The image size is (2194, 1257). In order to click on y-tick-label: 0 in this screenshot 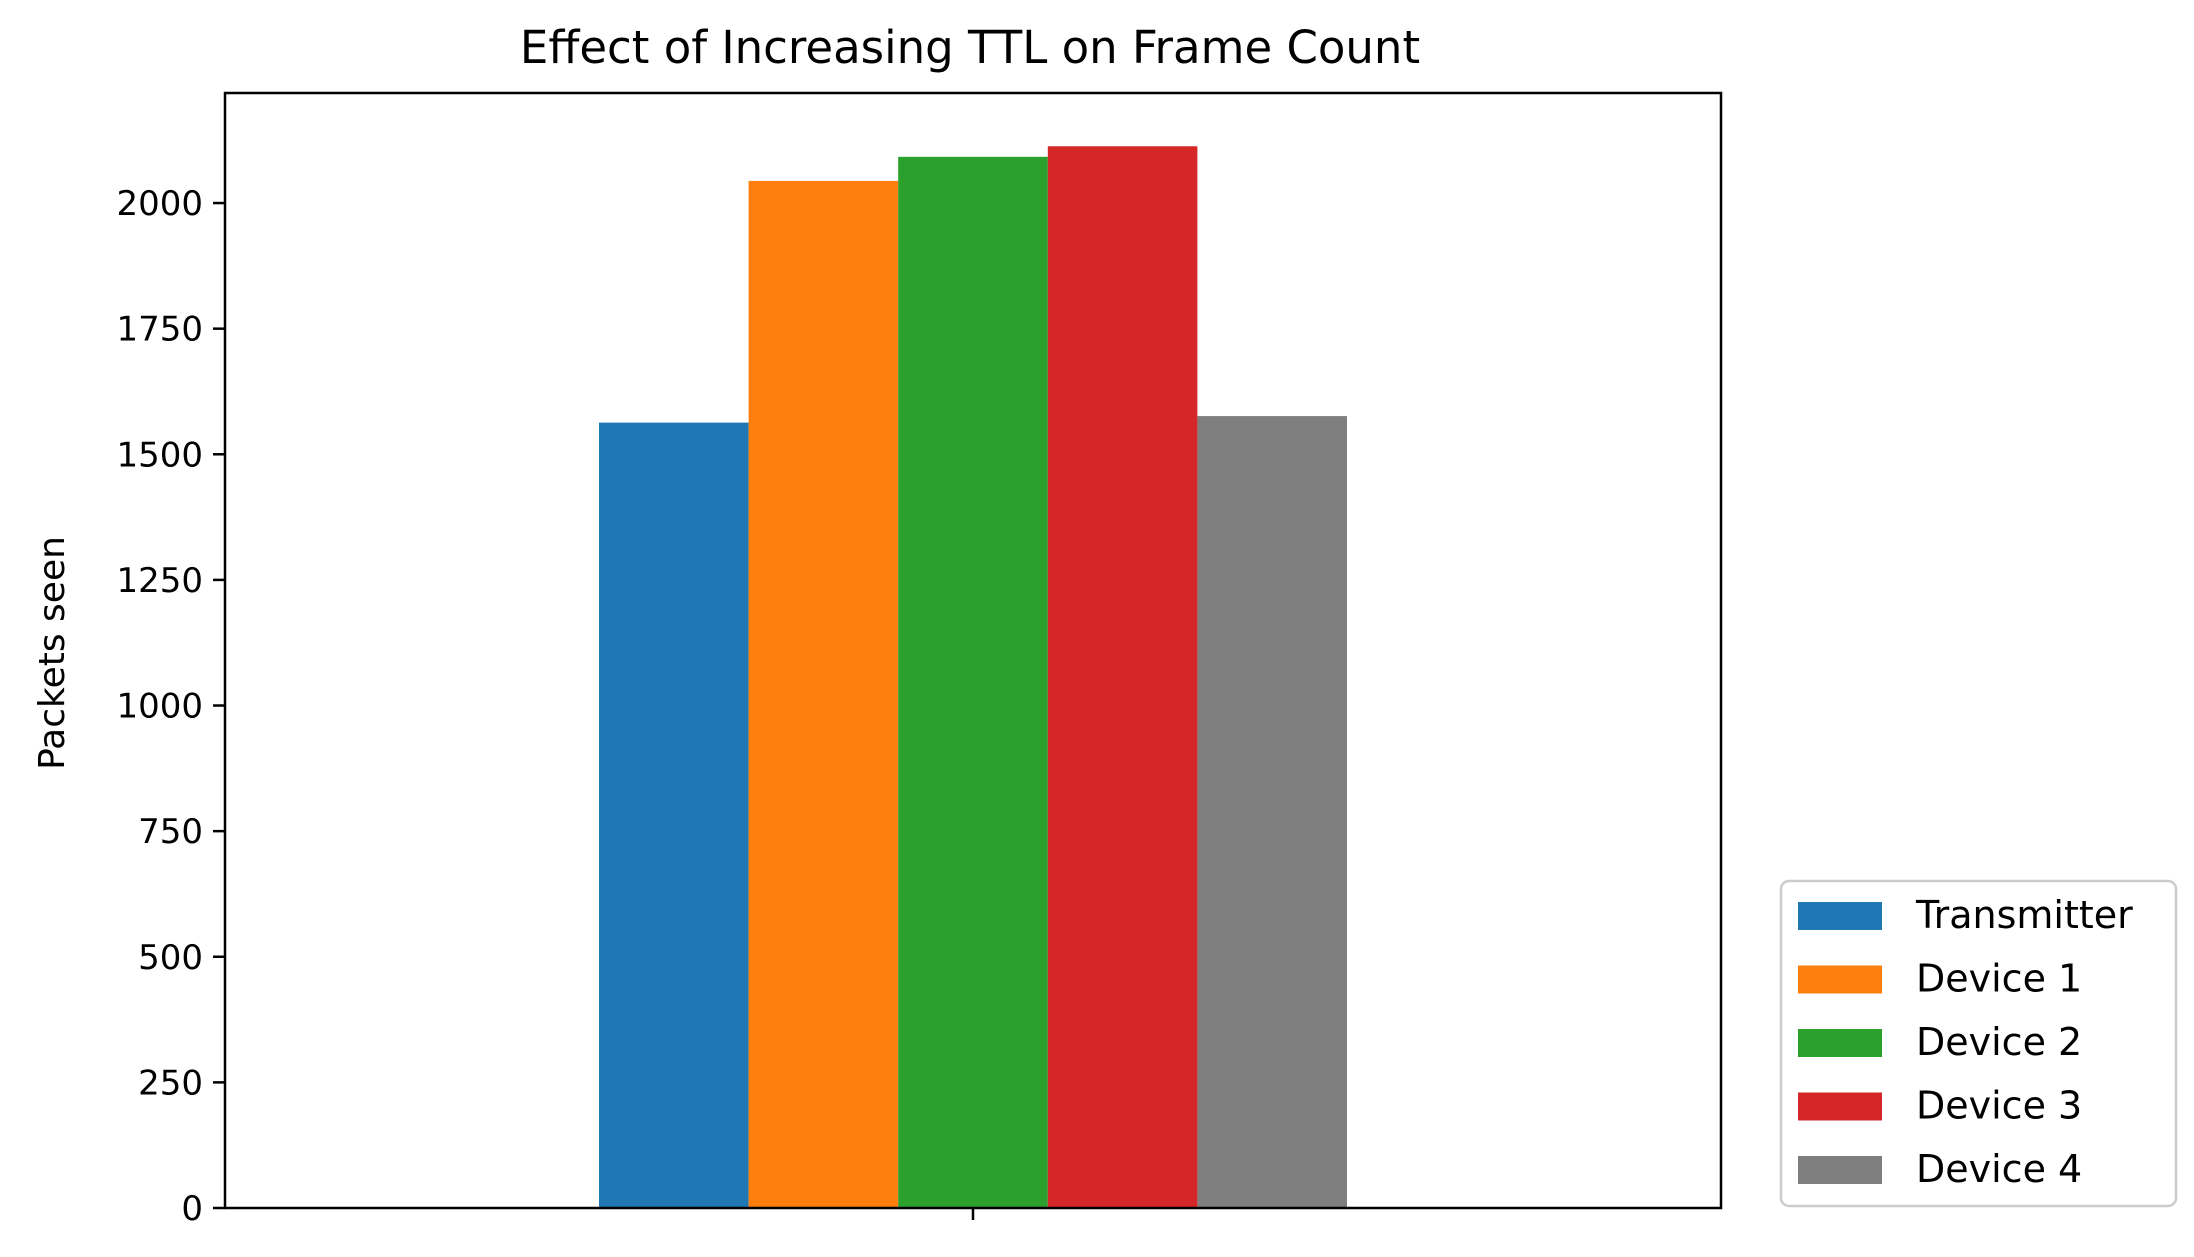, I will do `click(192, 1209)`.